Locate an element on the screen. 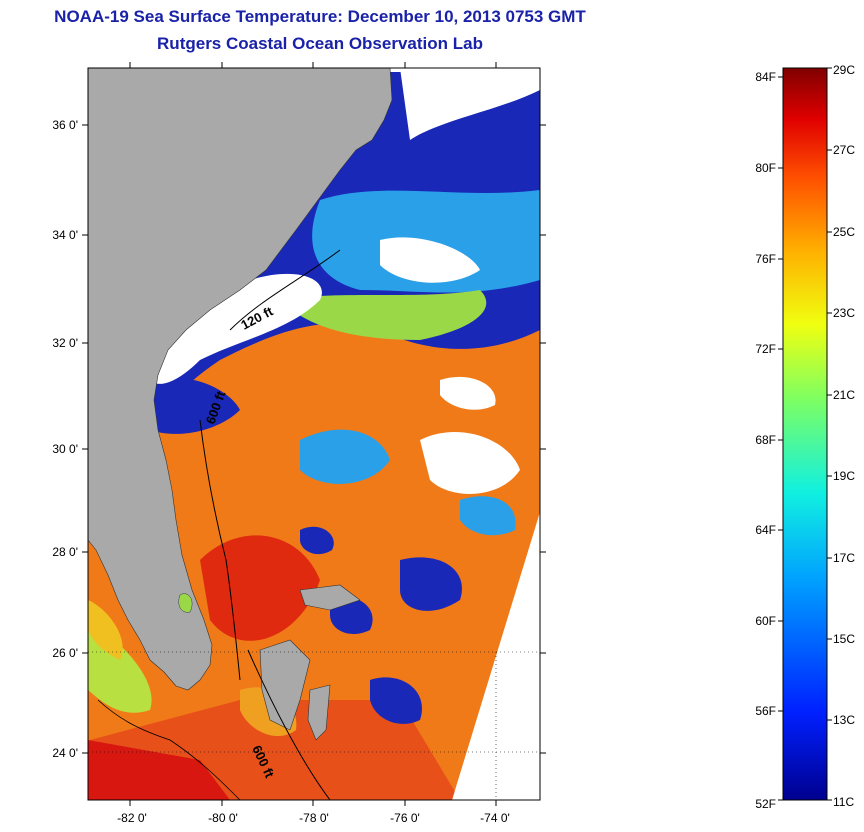 The image size is (864, 832). map-subtitle: Rutgers Coastal Ocean Observation Lab is located at coordinates (320, 43).